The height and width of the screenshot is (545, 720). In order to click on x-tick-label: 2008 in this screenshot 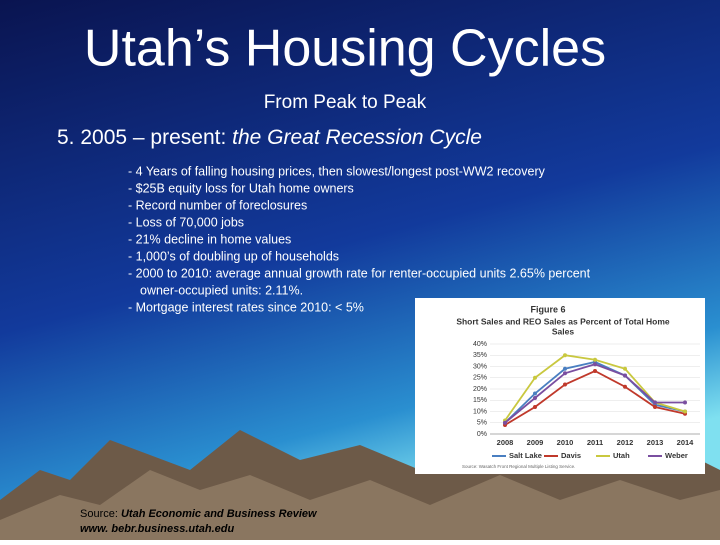, I will do `click(505, 442)`.